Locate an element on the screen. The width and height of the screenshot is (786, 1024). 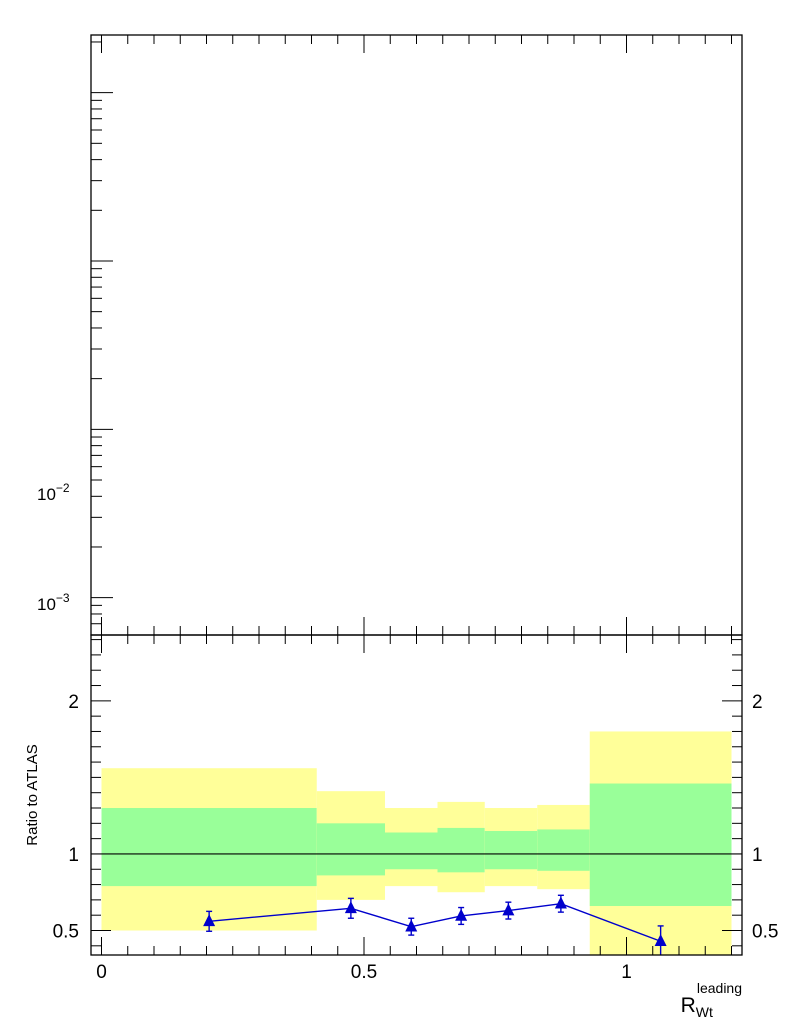
y-tick-label-1e-3: 10⁻³ is located at coordinates (53, 602).